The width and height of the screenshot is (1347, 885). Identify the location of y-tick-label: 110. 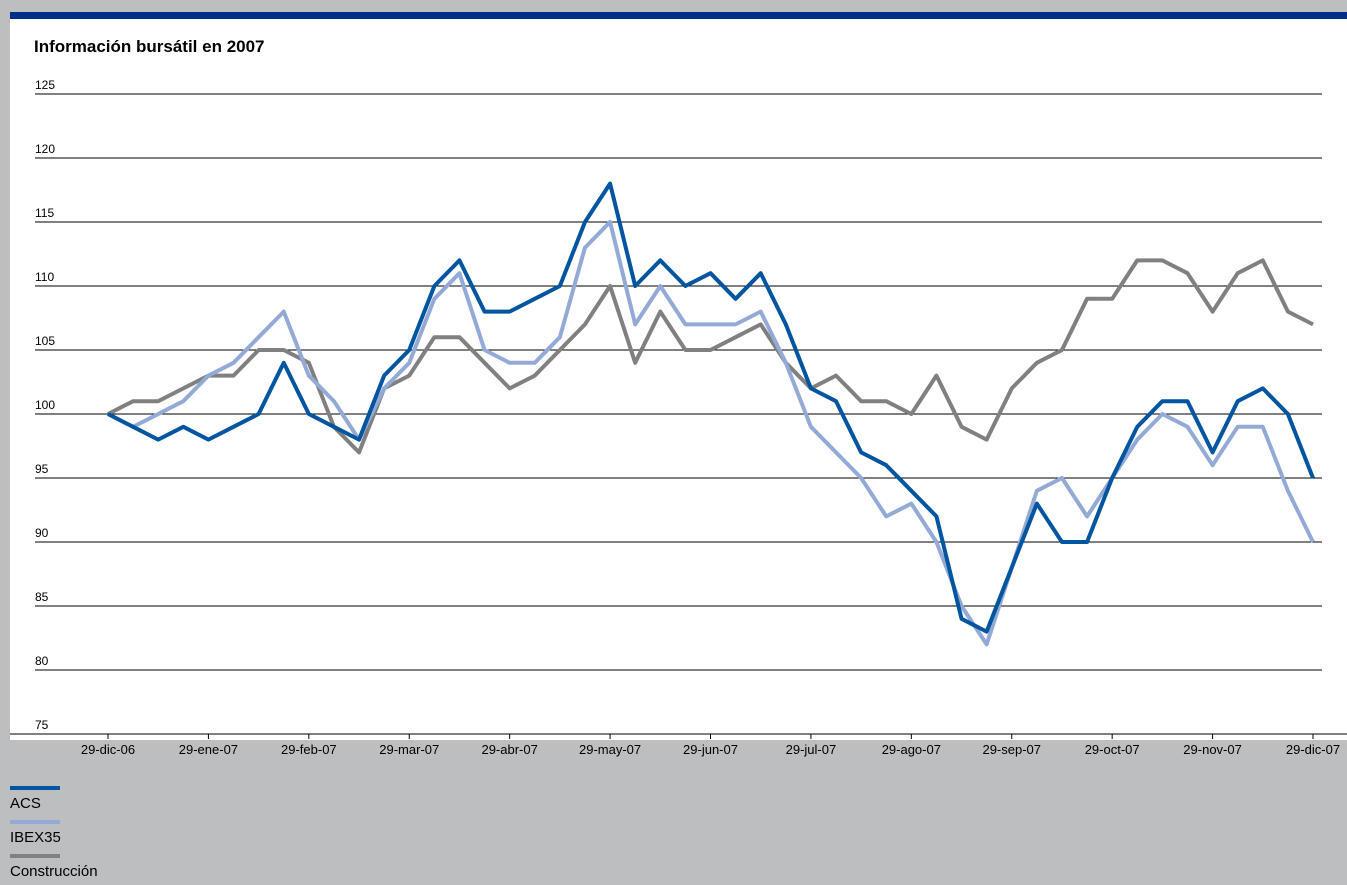
(44, 277).